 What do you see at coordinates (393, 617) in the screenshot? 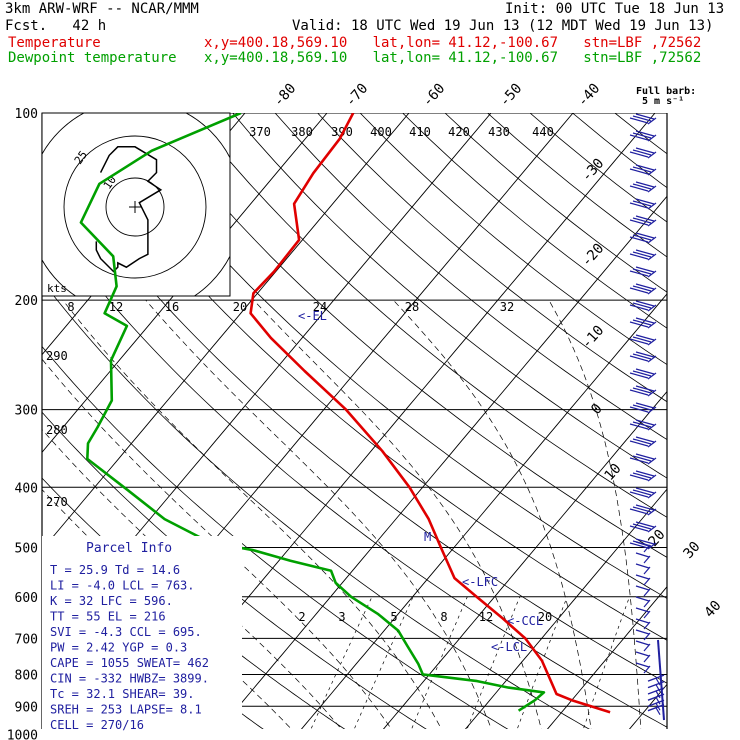
I see `lower-mixing-ratio-label: 5` at bounding box center [393, 617].